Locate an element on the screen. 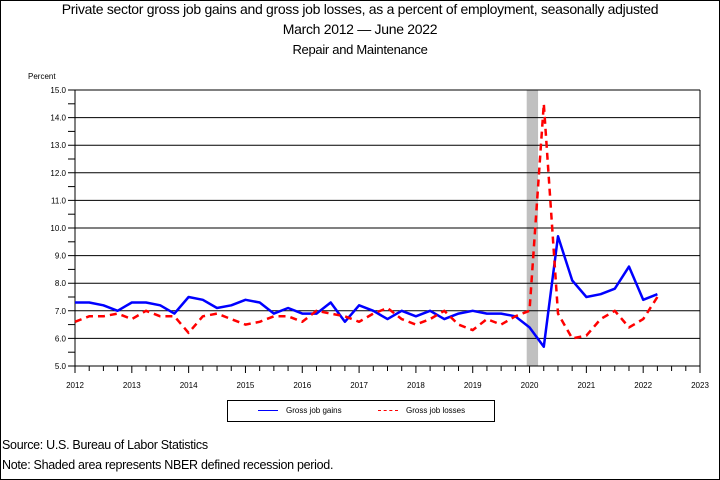 Image resolution: width=720 pixels, height=480 pixels. y-tick-label: 9.0 is located at coordinates (61, 256).